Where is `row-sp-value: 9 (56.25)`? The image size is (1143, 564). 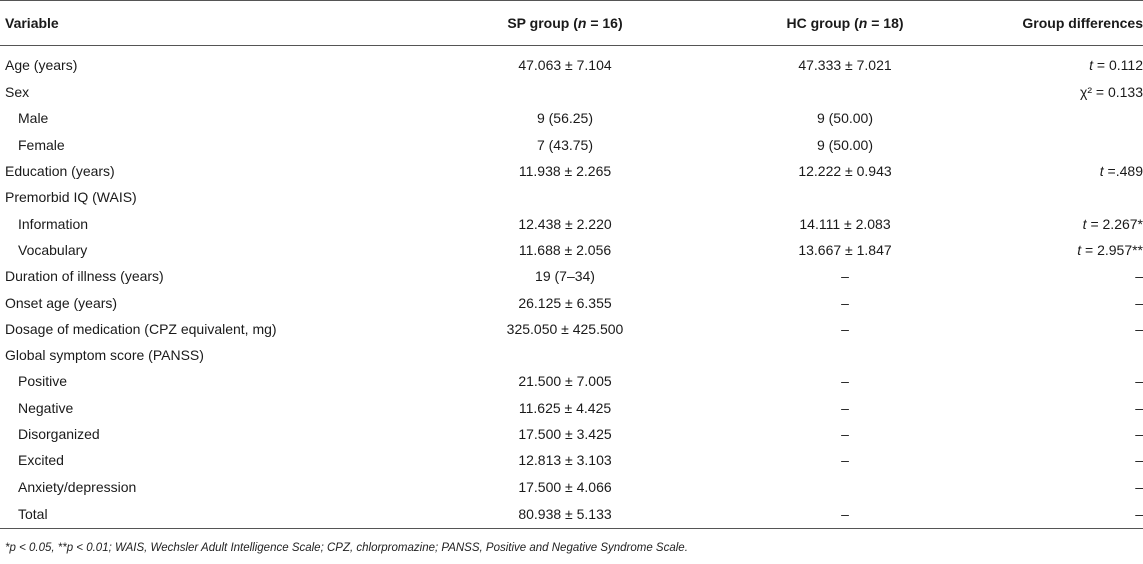
row-sp-value: 9 (56.25) is located at coordinates (565, 118).